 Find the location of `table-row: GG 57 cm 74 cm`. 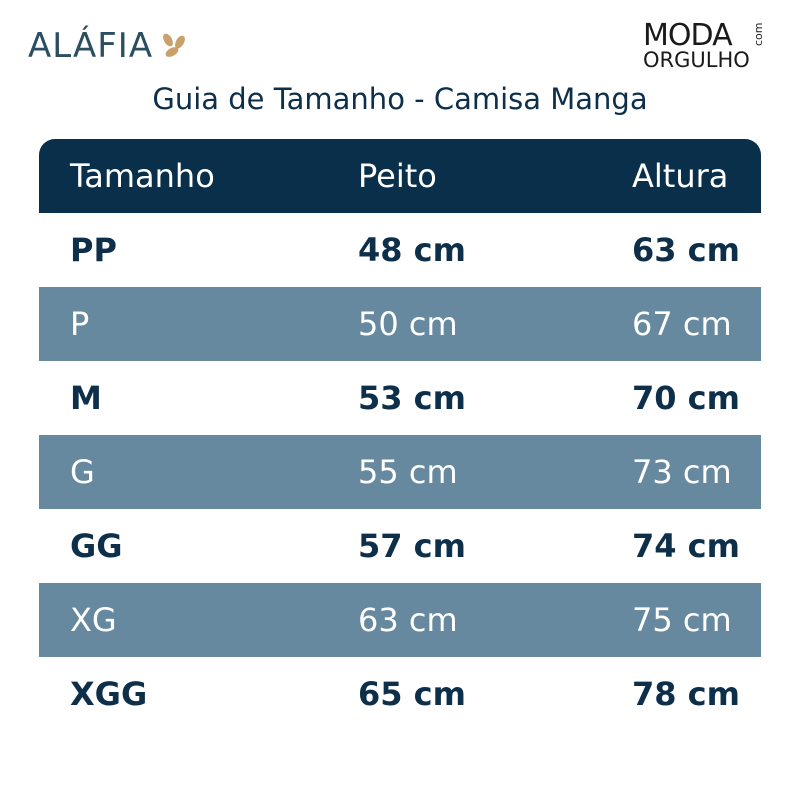

table-row: GG 57 cm 74 cm is located at coordinates (400, 546).